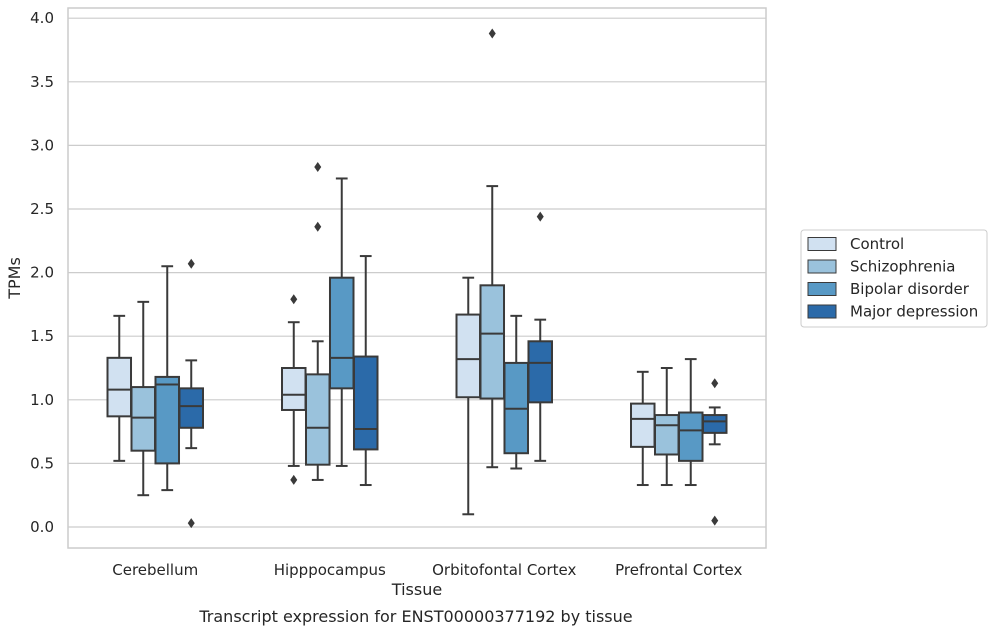 Image resolution: width=997 pixels, height=634 pixels. I want to click on y-tick-label: 3.0, so click(42, 145).